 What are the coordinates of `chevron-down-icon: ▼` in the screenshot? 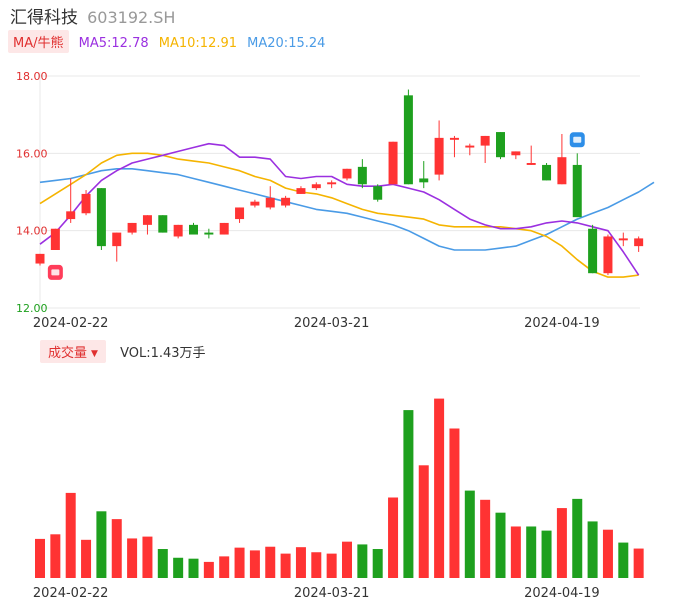 It's located at (94, 354).